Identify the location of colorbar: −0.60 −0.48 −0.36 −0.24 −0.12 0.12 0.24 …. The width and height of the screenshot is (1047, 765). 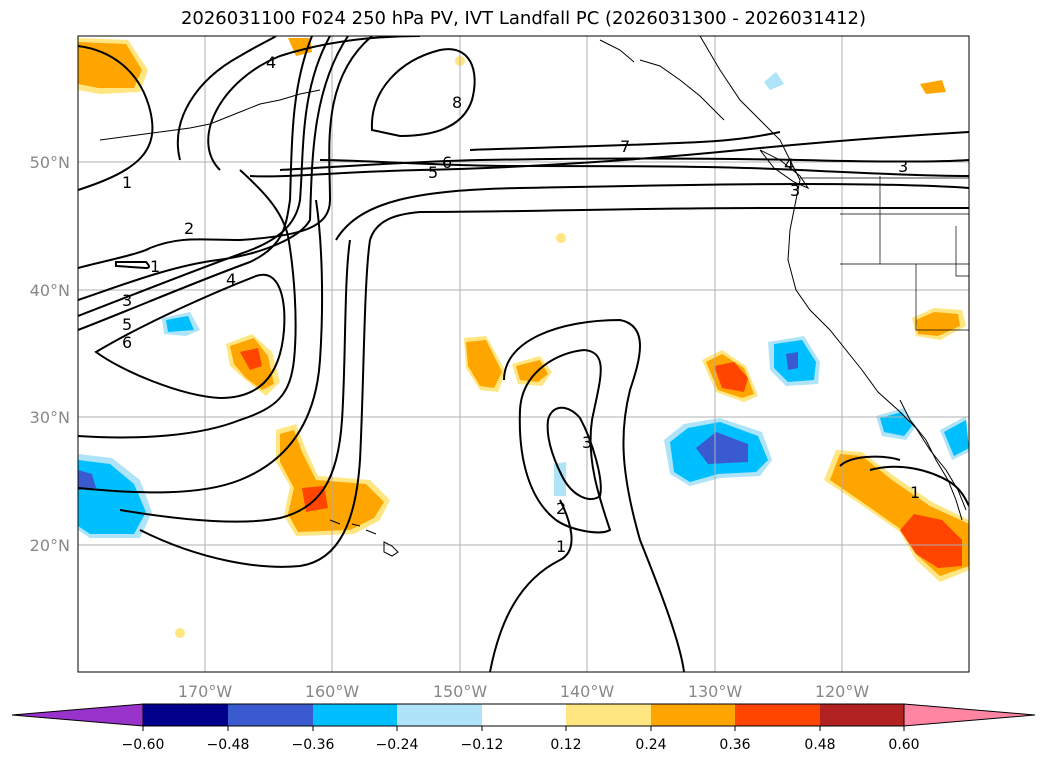
(523, 728).